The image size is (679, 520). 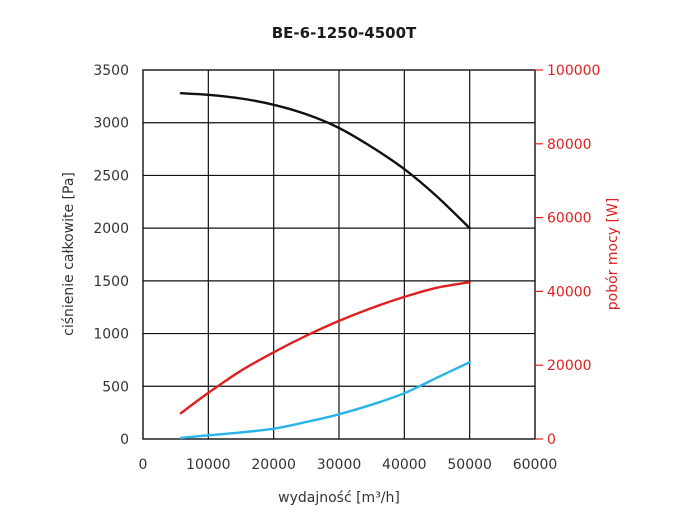 What do you see at coordinates (111, 255) in the screenshot?
I see `y-axis-ticks: 0 500 1000 1500 2000 2500 3000 3500` at bounding box center [111, 255].